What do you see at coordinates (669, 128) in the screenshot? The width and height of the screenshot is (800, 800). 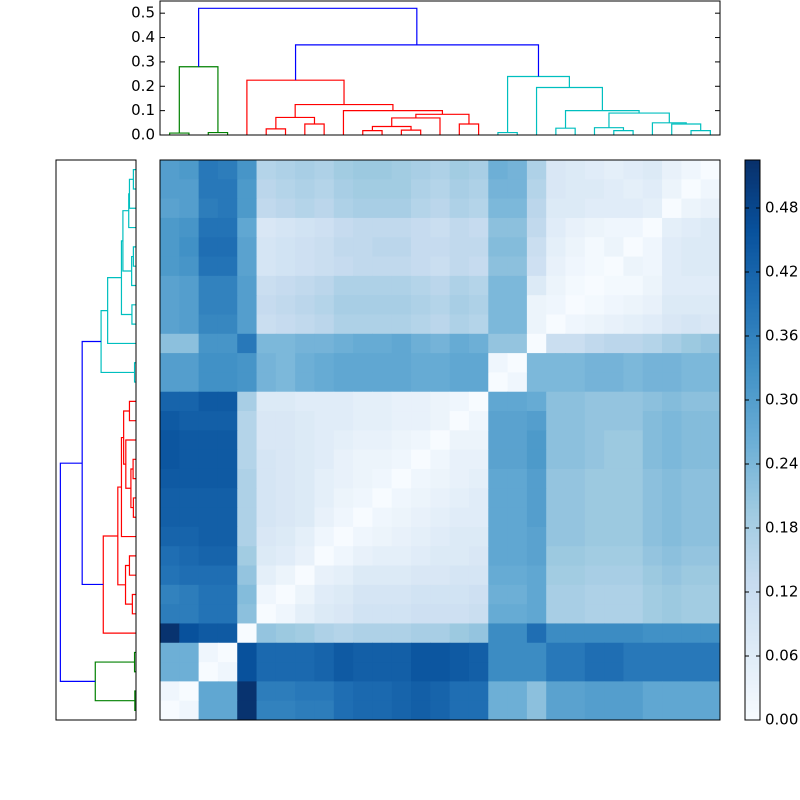 I see `top-dendrogram-link` at bounding box center [669, 128].